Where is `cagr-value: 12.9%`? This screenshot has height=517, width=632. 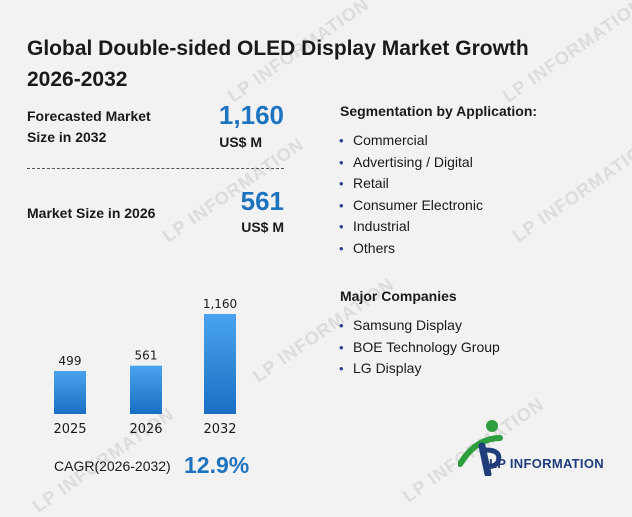 cagr-value: 12.9% is located at coordinates (217, 465).